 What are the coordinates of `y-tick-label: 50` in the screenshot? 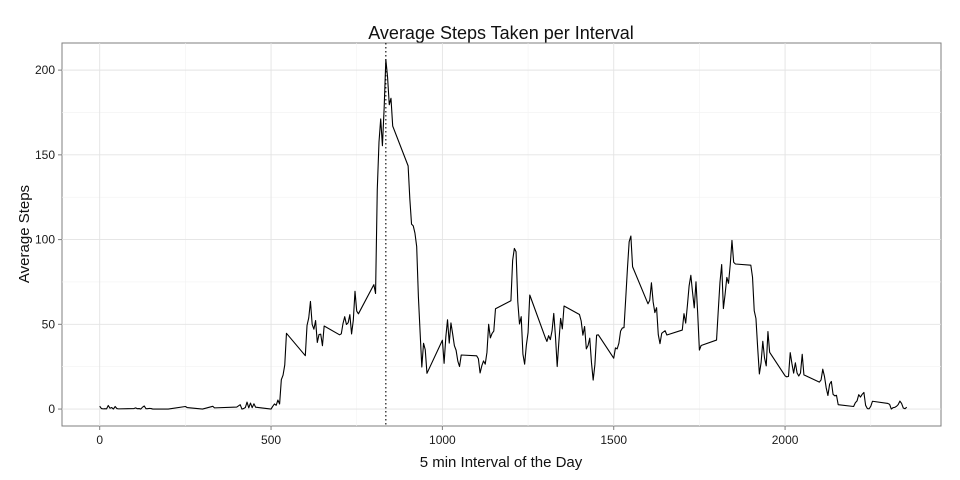 It's located at (49, 324).